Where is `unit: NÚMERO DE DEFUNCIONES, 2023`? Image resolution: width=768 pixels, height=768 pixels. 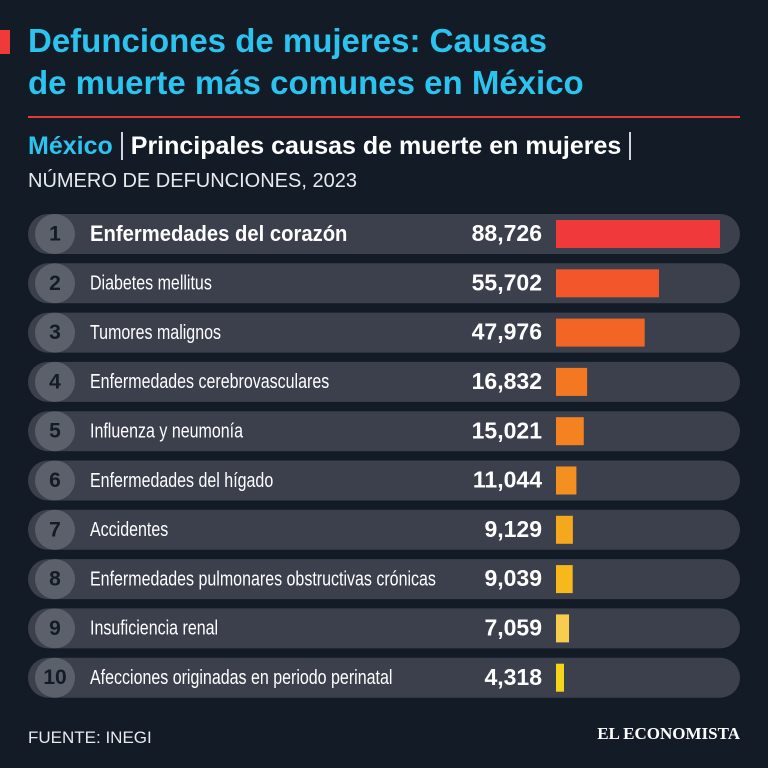 unit: NÚMERO DE DEFUNCIONES, 2023 is located at coordinates (192, 181).